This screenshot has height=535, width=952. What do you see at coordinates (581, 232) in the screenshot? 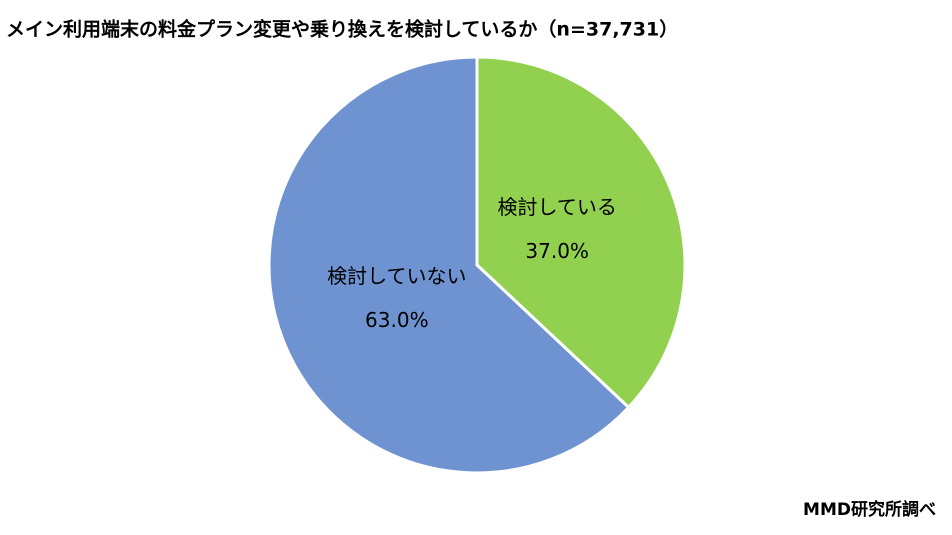
I see `pie-slice` at bounding box center [581, 232].